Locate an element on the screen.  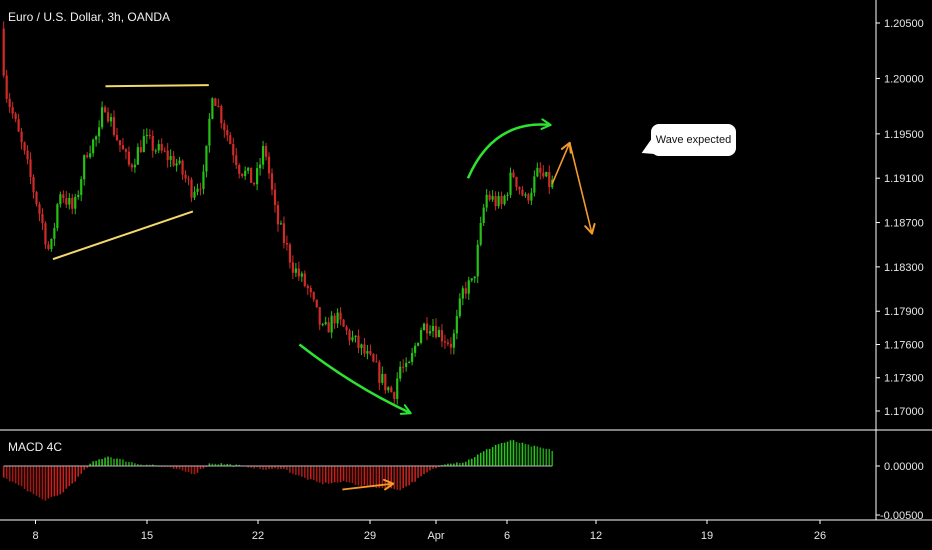
price-tick-label: 1.19500 is located at coordinates (904, 135).